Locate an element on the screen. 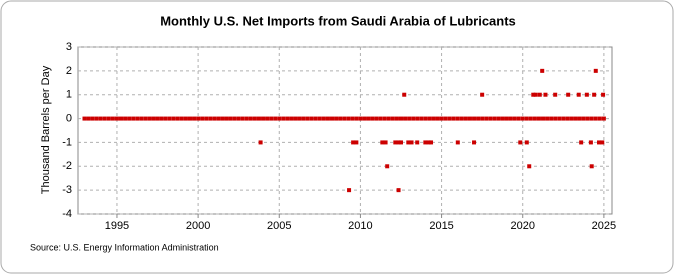 This screenshot has height=275, width=675. x-tick-label: 2005 is located at coordinates (279, 226).